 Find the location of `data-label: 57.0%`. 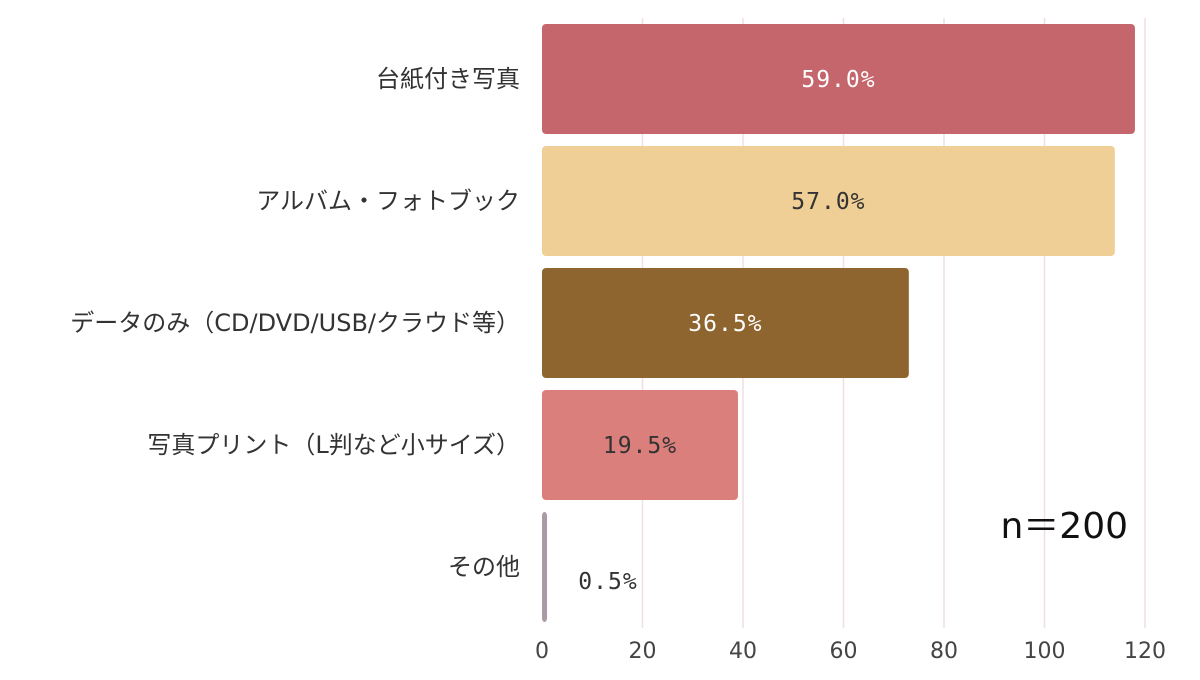

data-label: 57.0% is located at coordinates (828, 202).